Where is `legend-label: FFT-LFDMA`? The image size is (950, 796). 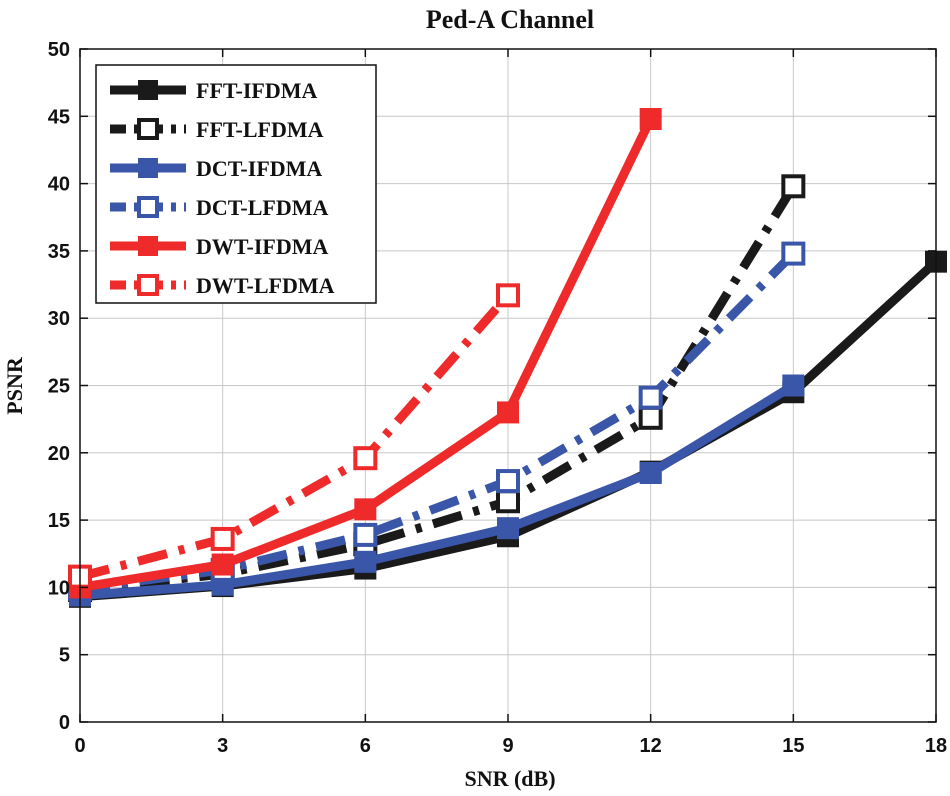
legend-label: FFT-LFDMA is located at coordinates (260, 129).